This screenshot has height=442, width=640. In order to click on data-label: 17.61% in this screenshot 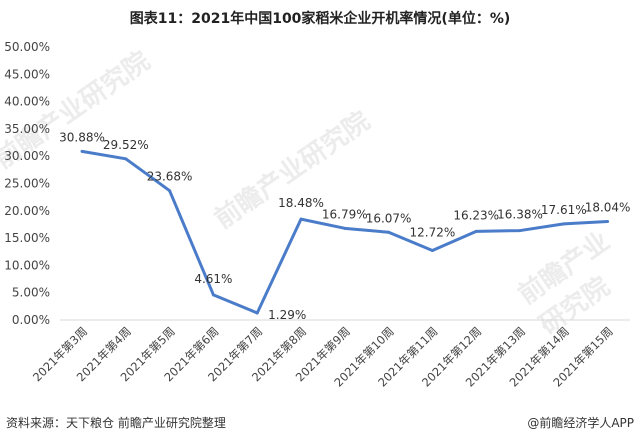, I will do `click(564, 210)`.